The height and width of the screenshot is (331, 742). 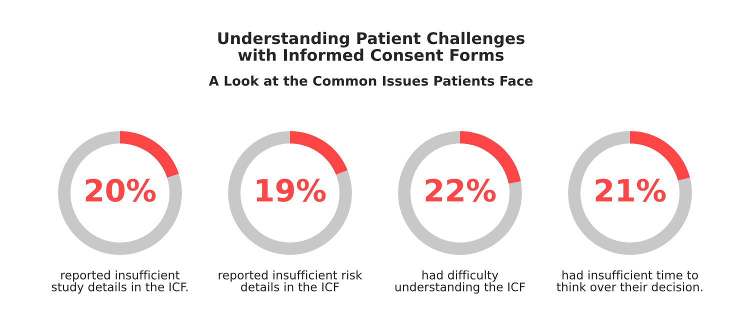 What do you see at coordinates (370, 81) in the screenshot?
I see `text: A Look at the Common Issues Patients Face` at bounding box center [370, 81].